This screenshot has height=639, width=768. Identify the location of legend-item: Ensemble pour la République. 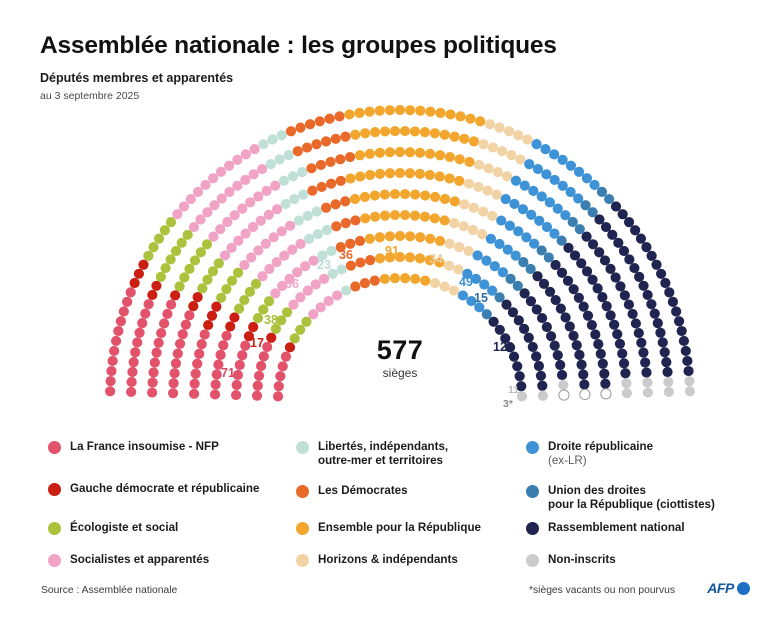
(388, 528).